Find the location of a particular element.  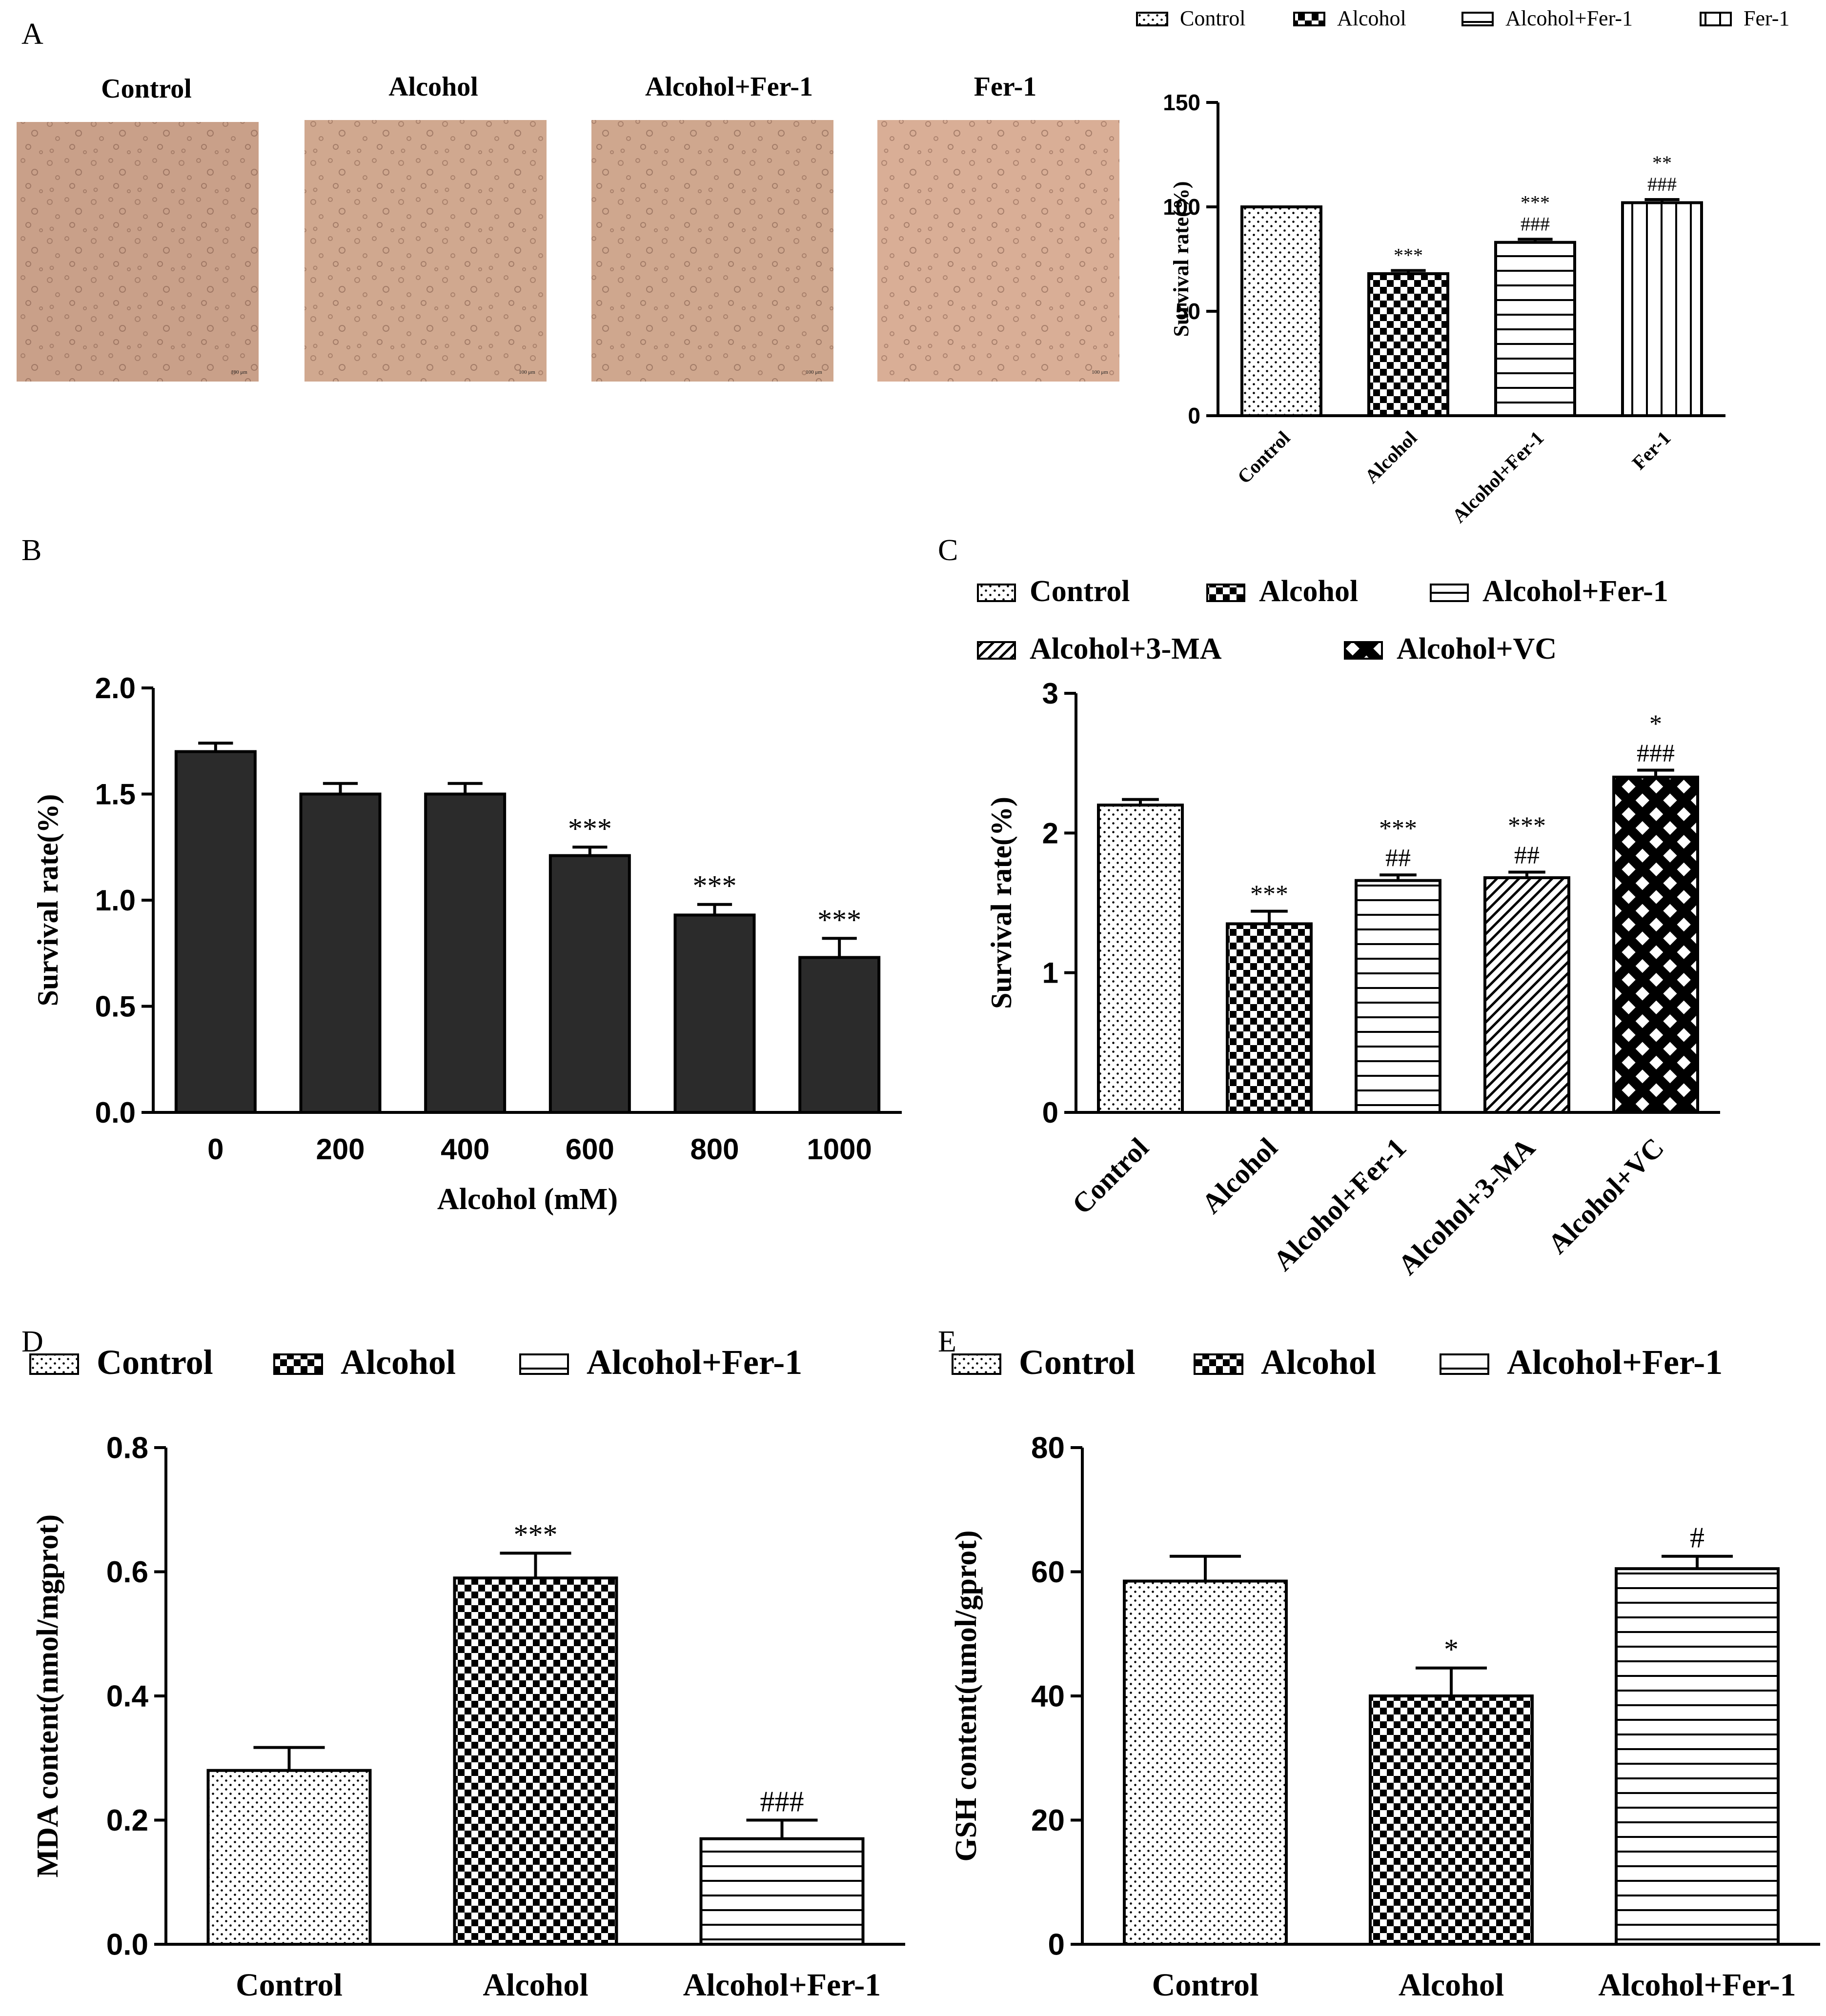

panel-label-c: C is located at coordinates (948, 550).